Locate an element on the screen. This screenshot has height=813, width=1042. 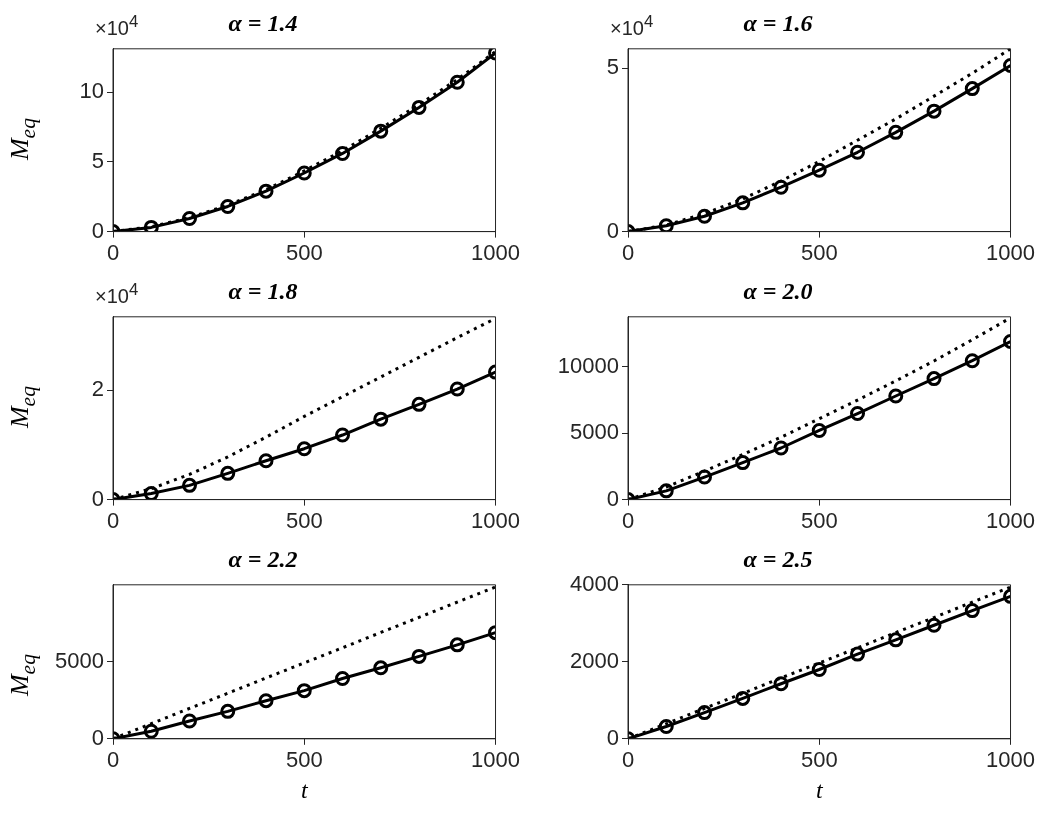
chart-title: α = 2.0 is located at coordinates (778, 290).